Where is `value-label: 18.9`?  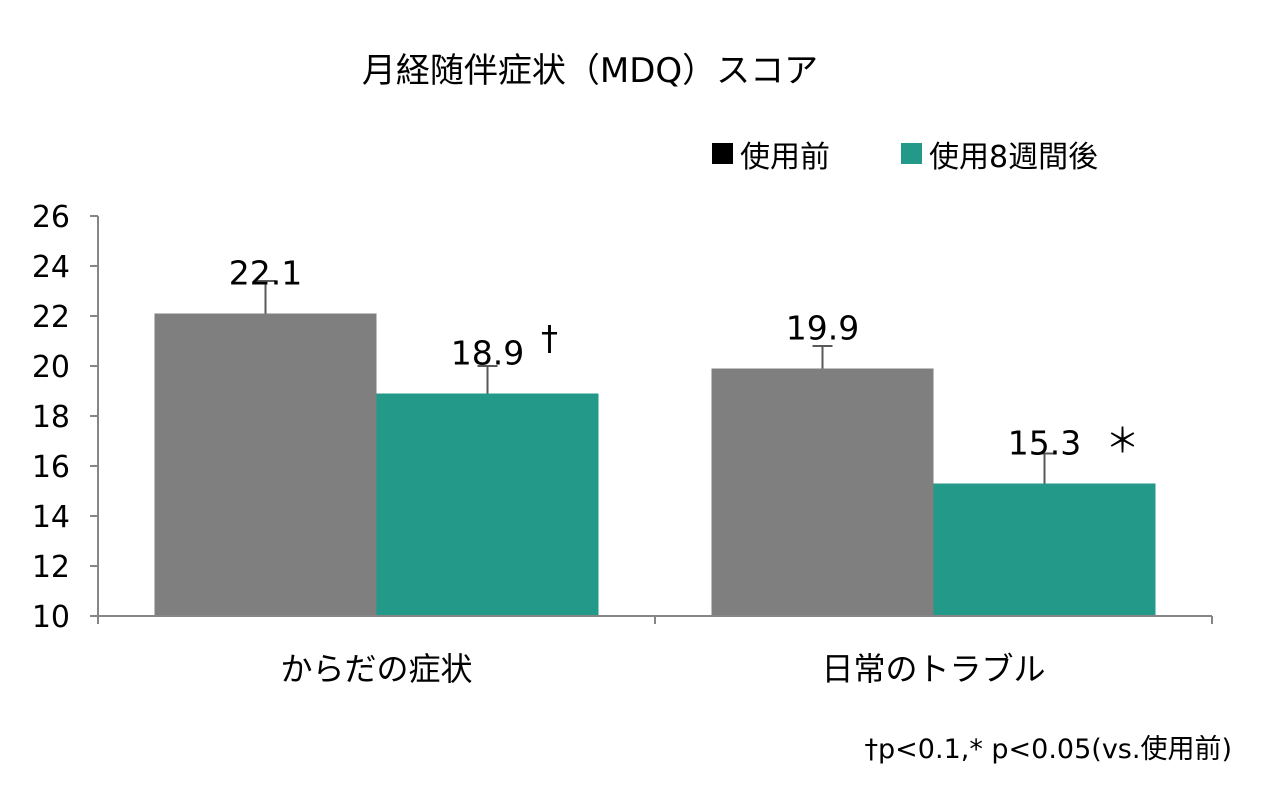
value-label: 18.9 is located at coordinates (487, 353).